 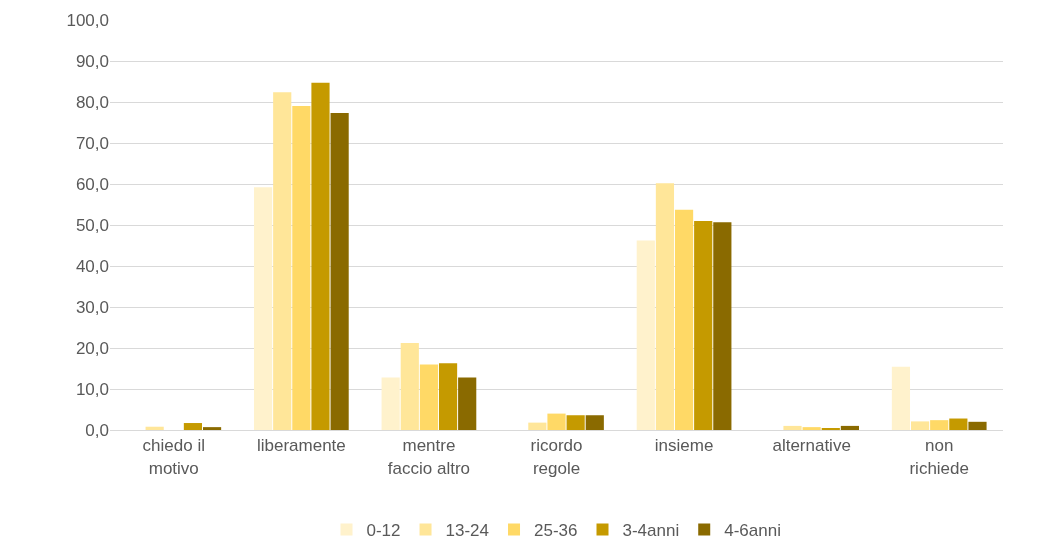 I want to click on y-tick-label: 80,0, so click(x=92, y=102).